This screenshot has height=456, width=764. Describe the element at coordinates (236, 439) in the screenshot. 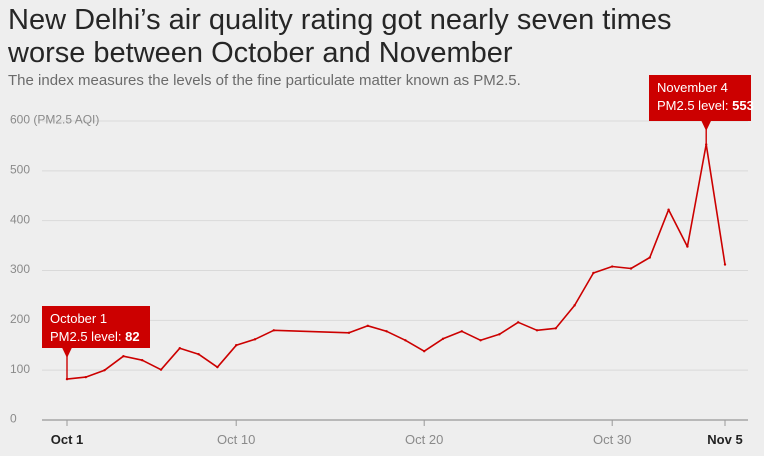

I see `x-tick-label: Oct 10` at that location.